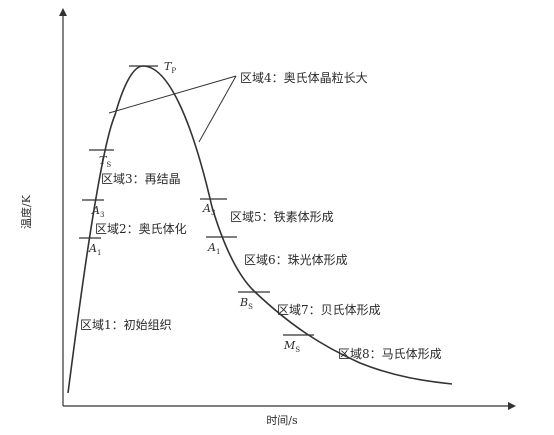 This screenshot has width=554, height=435. I want to click on ms-marker: MS, so click(291, 346).